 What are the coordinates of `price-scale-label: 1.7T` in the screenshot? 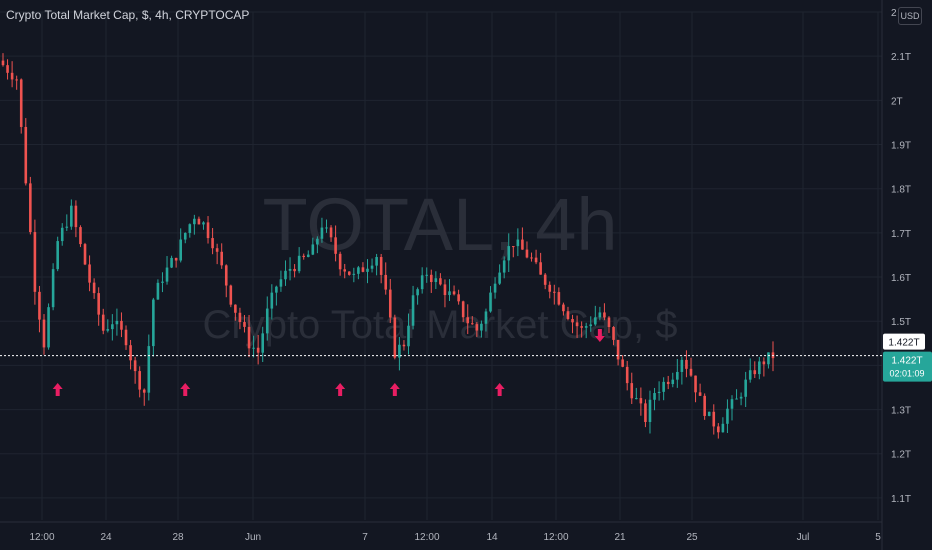 It's located at (901, 234).